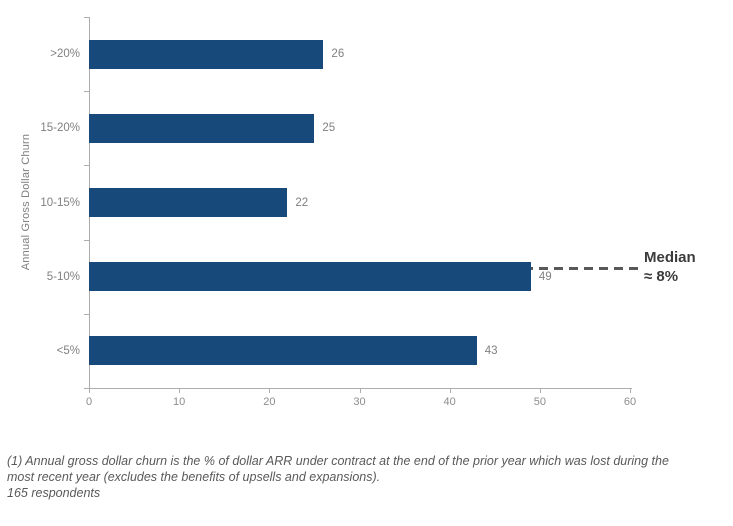 This screenshot has height=526, width=733. Describe the element at coordinates (630, 402) in the screenshot. I see `x-axis-tick-label: 60` at that location.